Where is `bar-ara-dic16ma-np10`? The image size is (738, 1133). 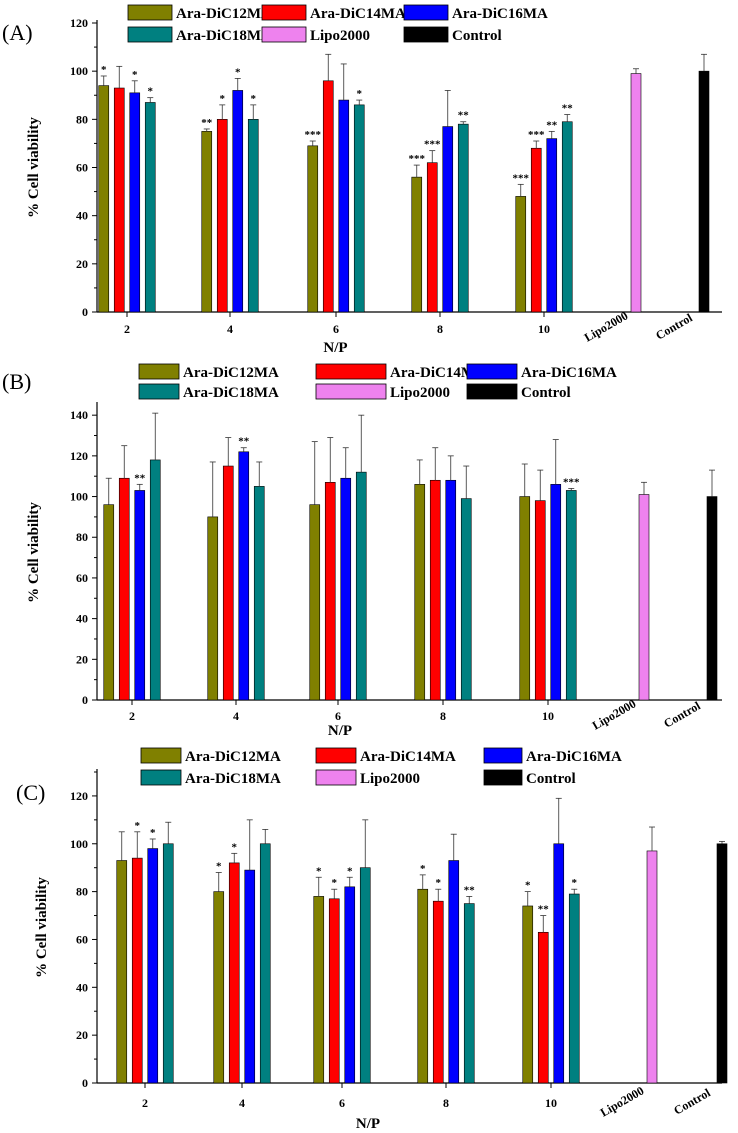 bar-ara-dic16ma-np10 is located at coordinates (556, 592).